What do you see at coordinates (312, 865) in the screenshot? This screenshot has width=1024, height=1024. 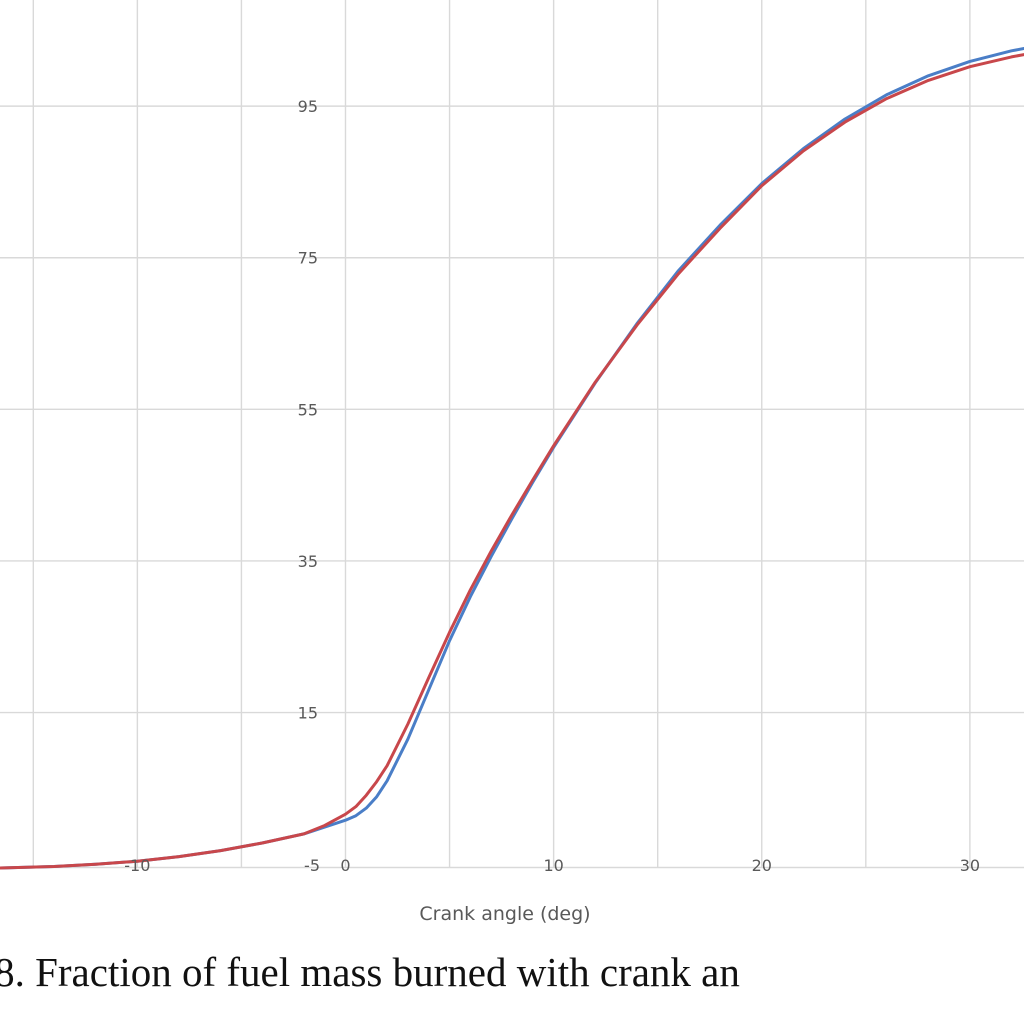 I see `extra-tick-label: -5` at bounding box center [312, 865].